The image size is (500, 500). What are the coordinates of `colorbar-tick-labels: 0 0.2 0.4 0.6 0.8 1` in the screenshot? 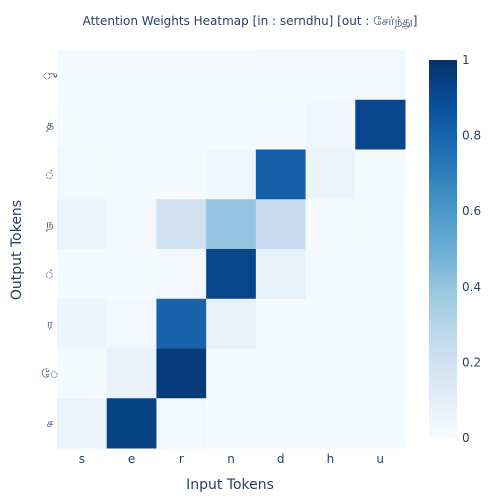 It's located at (471, 249).